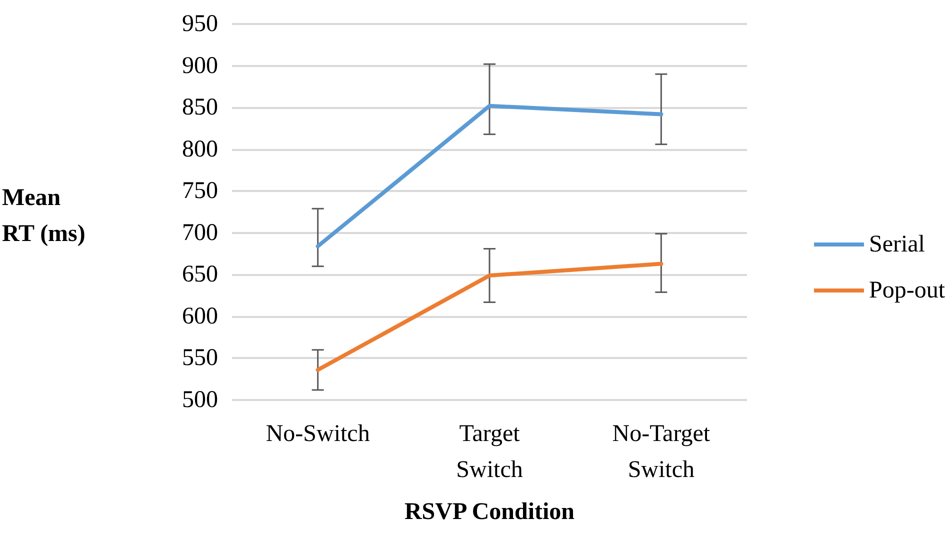  Describe the element at coordinates (489, 512) in the screenshot. I see `x-axis-title: RSVP Condition` at that location.